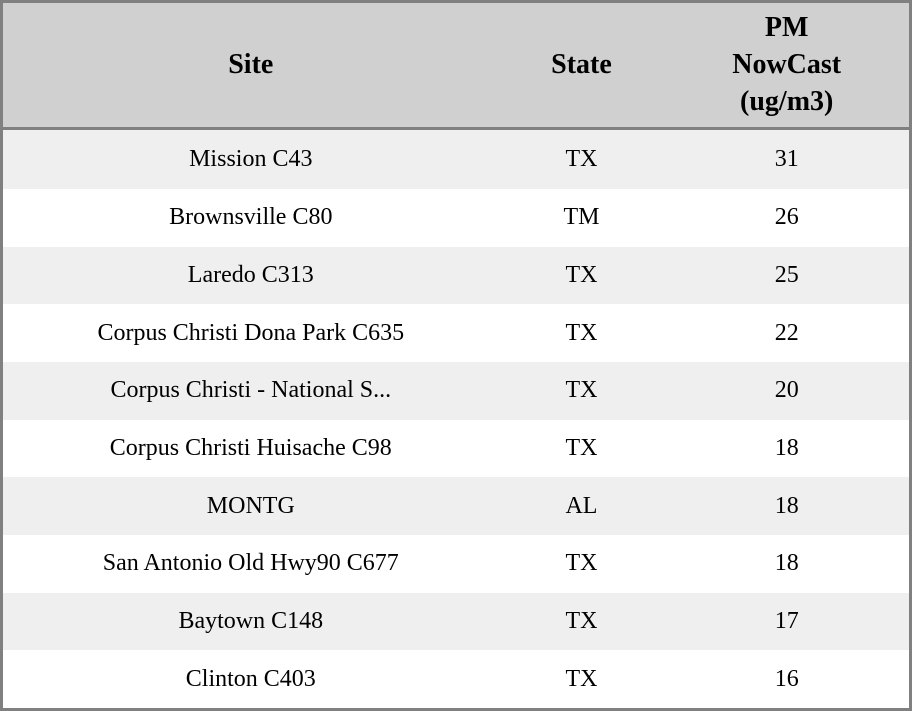  What do you see at coordinates (786, 274) in the screenshot?
I see `pm-cell: 25` at bounding box center [786, 274].